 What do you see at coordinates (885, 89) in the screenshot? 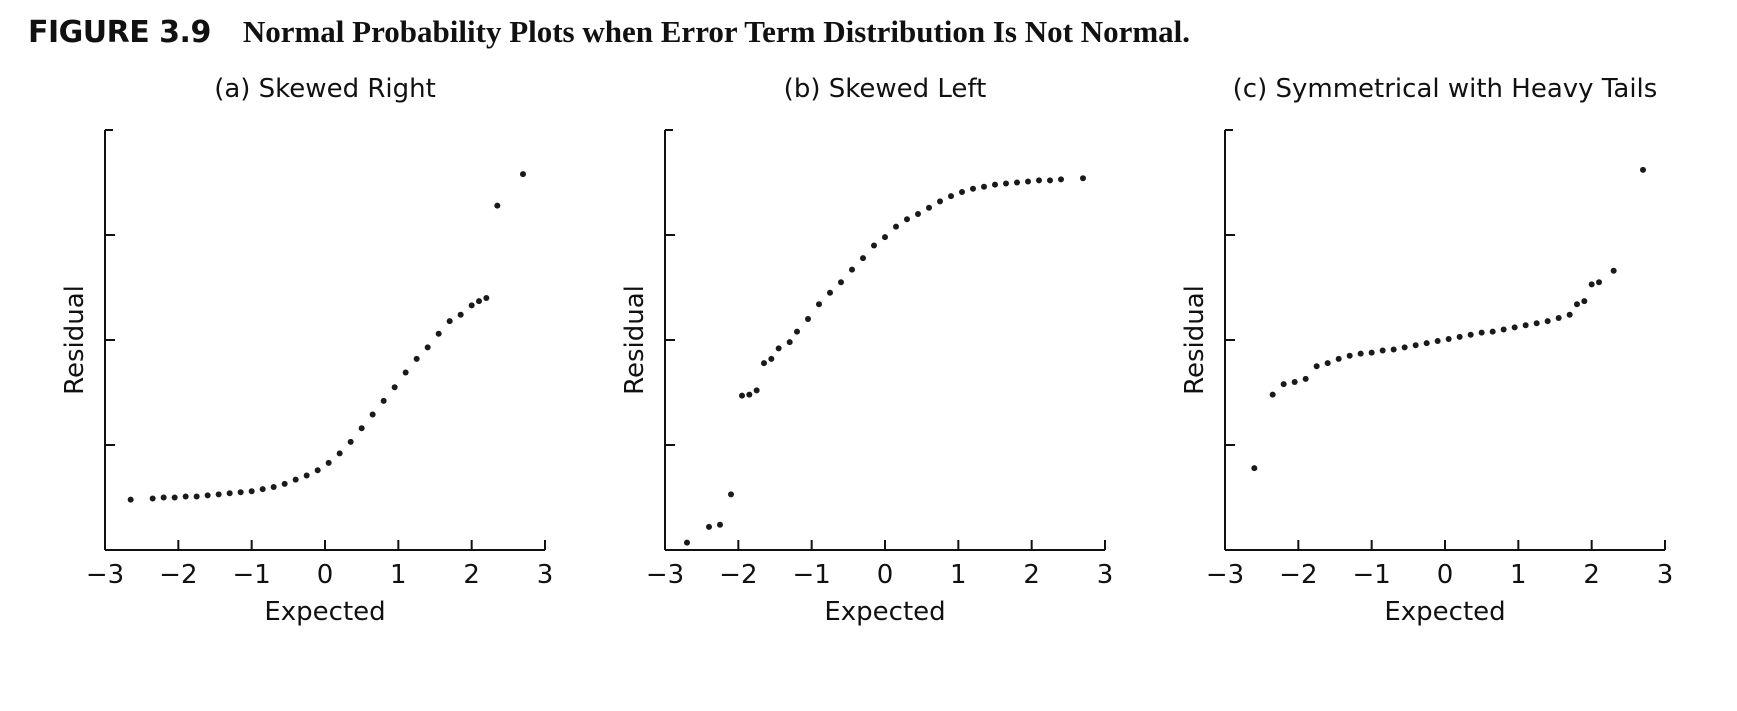
I see `panel-title: (b) Skewed Left` at bounding box center [885, 89].